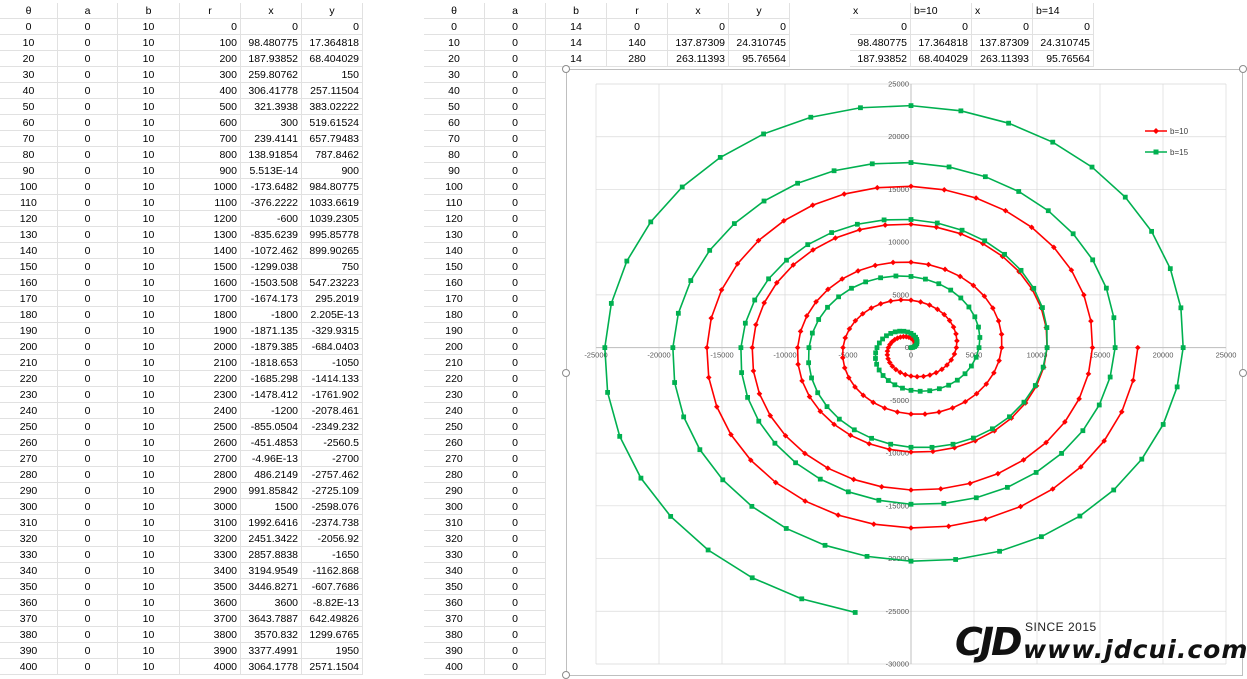 The image size is (1247, 679). Describe the element at coordinates (332, 635) in the screenshot. I see `data-cell: 1299.6765` at that location.